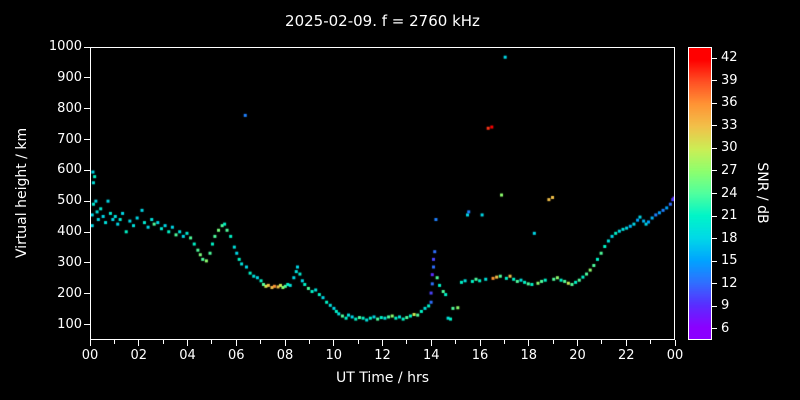 Image resolution: width=800 pixels, height=400 pixels. What do you see at coordinates (729, 103) in the screenshot?
I see `colorbar-tick-label: 36` at bounding box center [729, 103].